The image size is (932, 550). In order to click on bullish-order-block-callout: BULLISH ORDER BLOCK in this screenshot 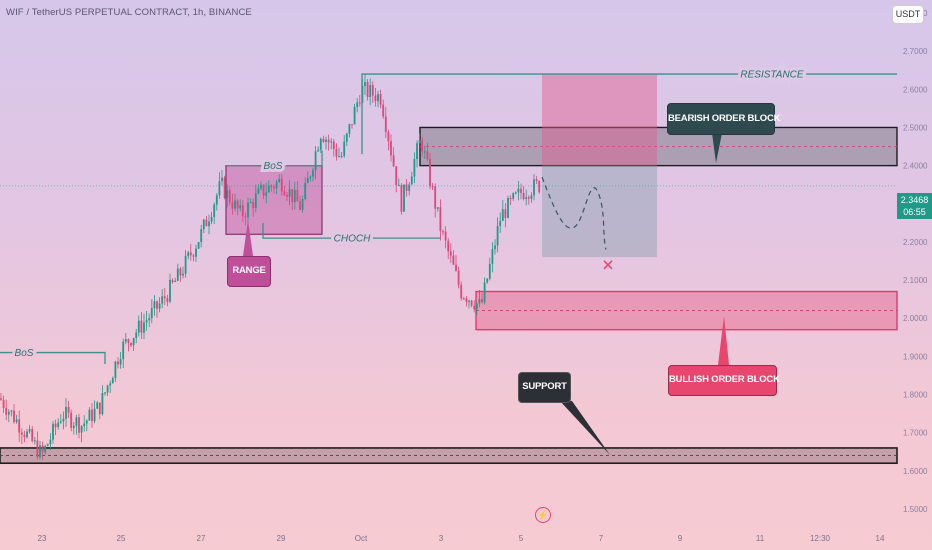, I will do `click(724, 380)`.